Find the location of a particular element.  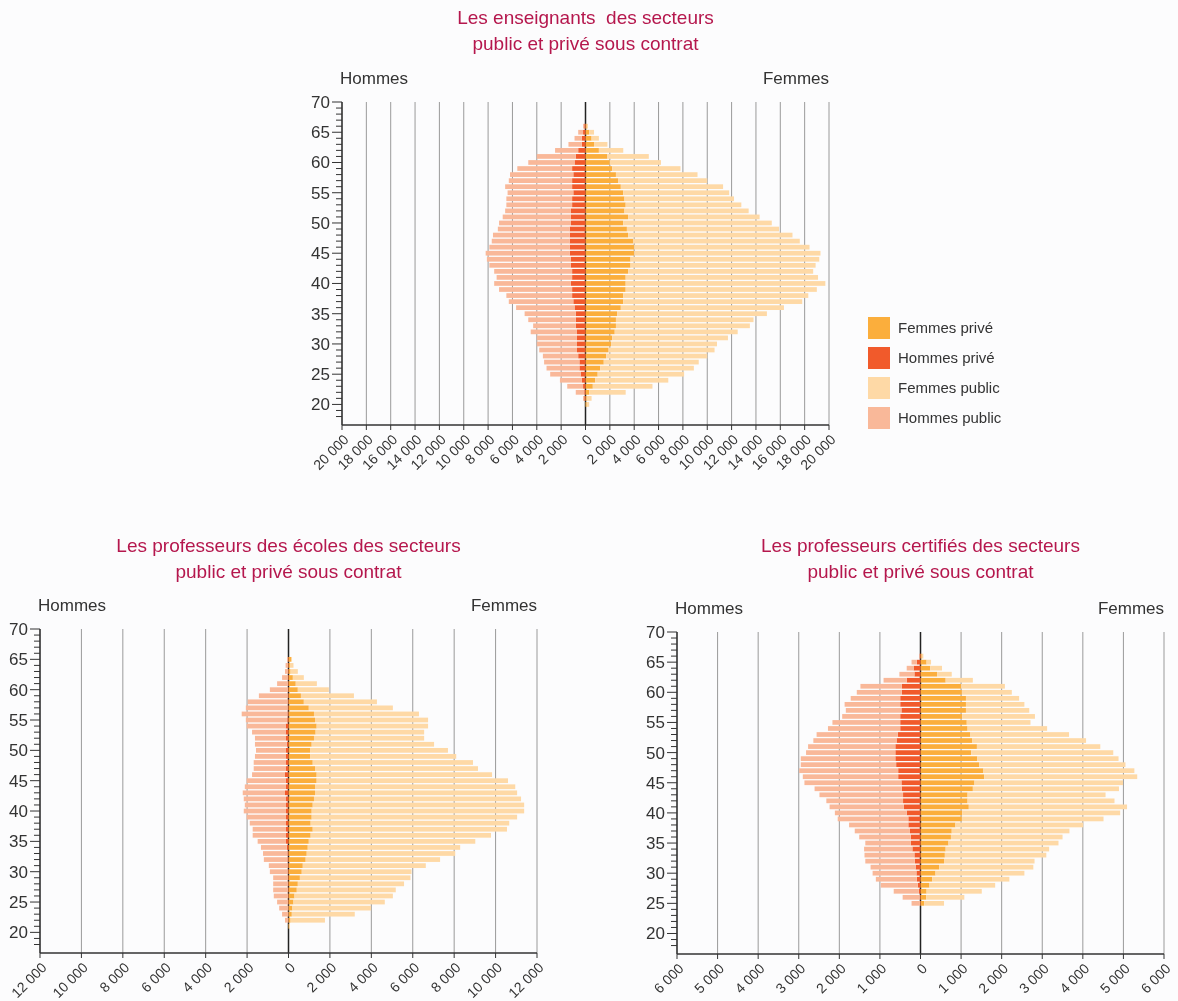

legend-label: Hommes privé is located at coordinates (946, 358).